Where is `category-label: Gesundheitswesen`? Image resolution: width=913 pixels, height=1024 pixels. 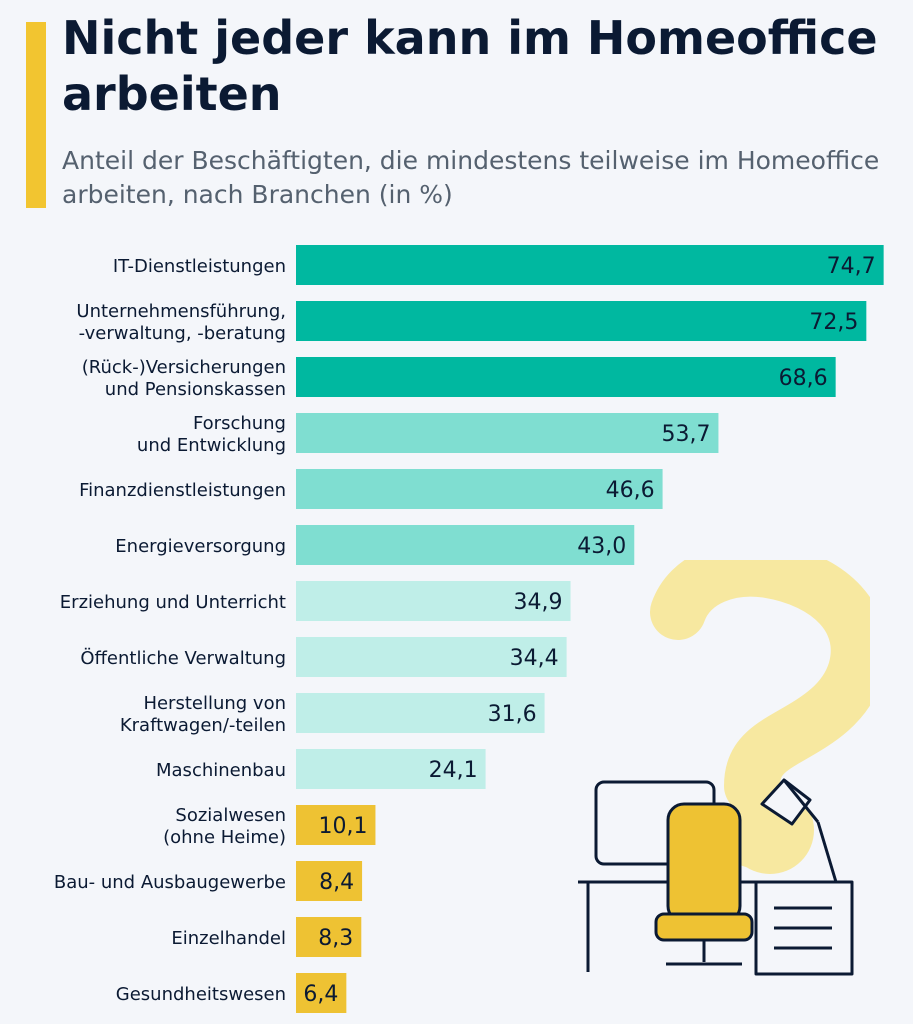 category-label: Gesundheitswesen is located at coordinates (201, 994).